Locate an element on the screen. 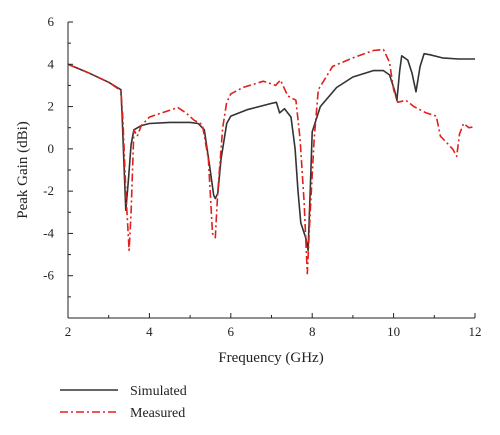  y-tick-label: -2 is located at coordinates (48, 190).